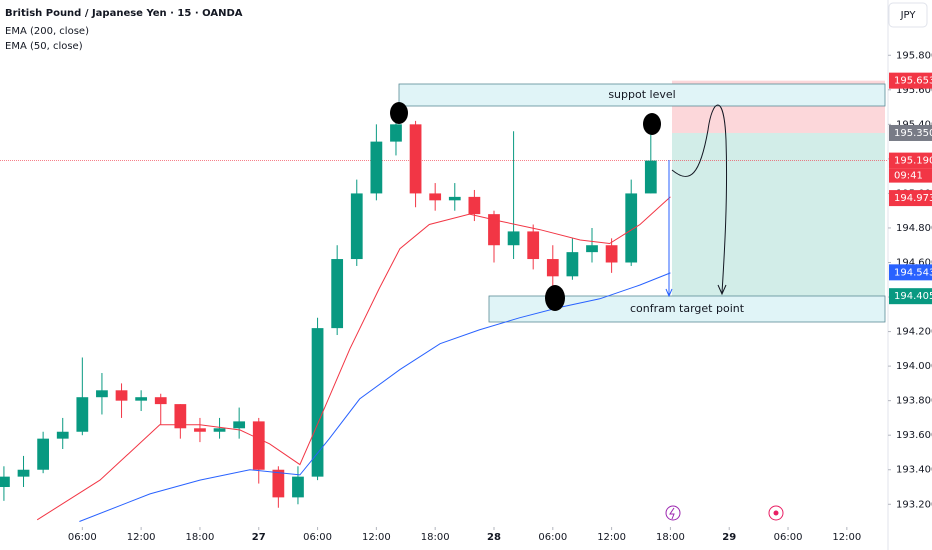 The width and height of the screenshot is (932, 550). Describe the element at coordinates (778, 214) in the screenshot. I see `target-zone-fill` at that location.